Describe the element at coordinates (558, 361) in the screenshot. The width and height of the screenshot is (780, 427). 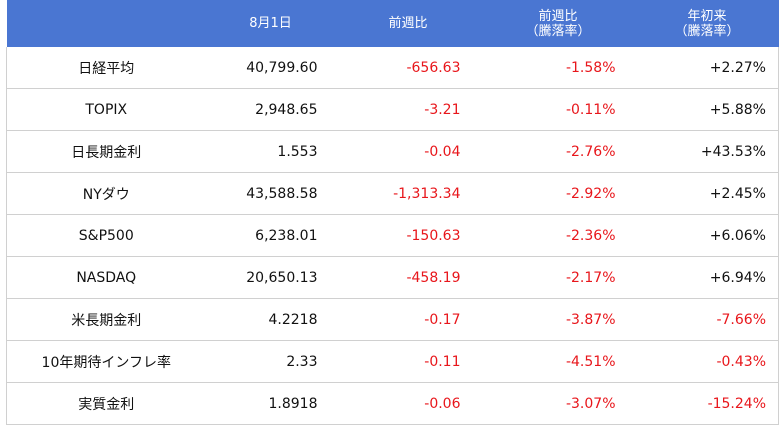
I see `value-cell: -4.51%` at that location.